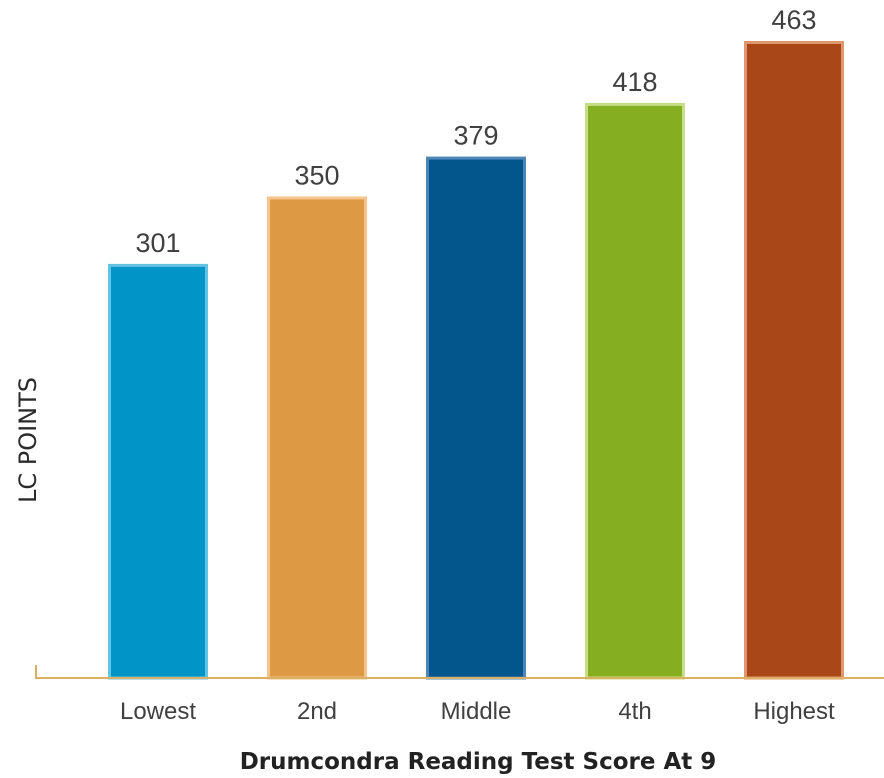 The width and height of the screenshot is (884, 778). What do you see at coordinates (158, 711) in the screenshot?
I see `x-tick-lowest: Lowest` at bounding box center [158, 711].